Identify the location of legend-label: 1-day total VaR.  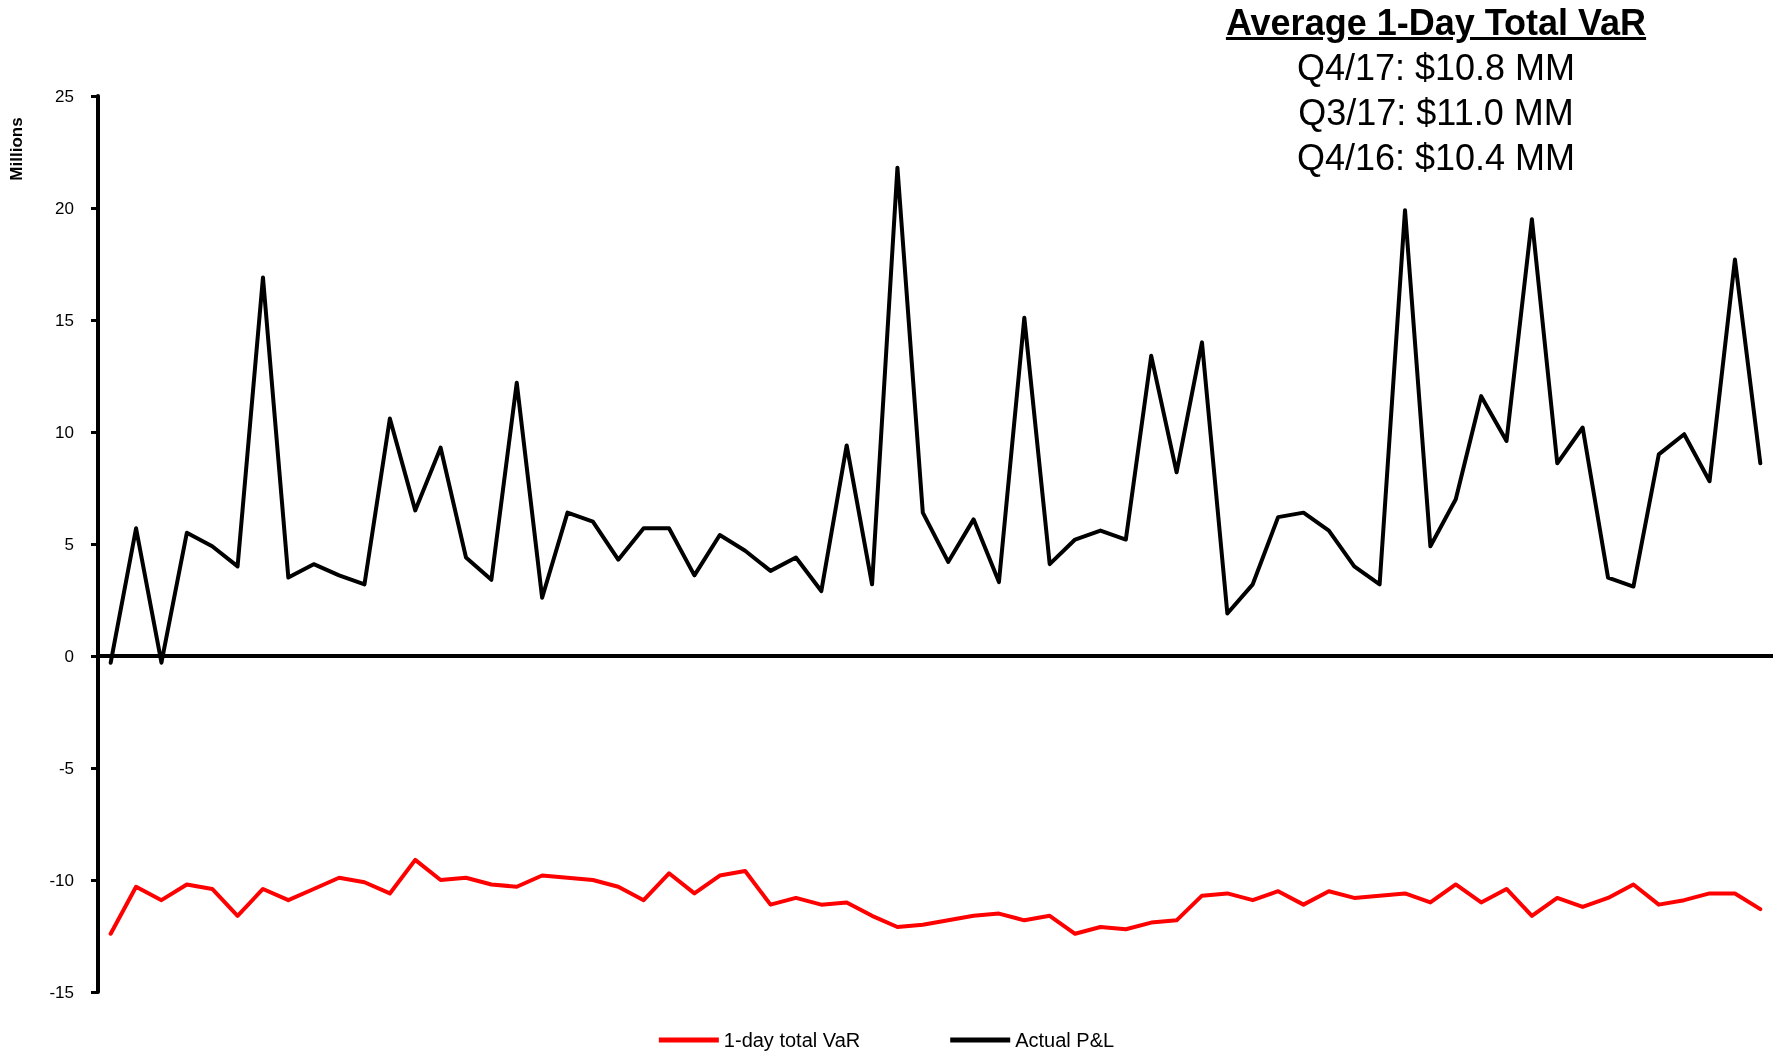
(792, 1040).